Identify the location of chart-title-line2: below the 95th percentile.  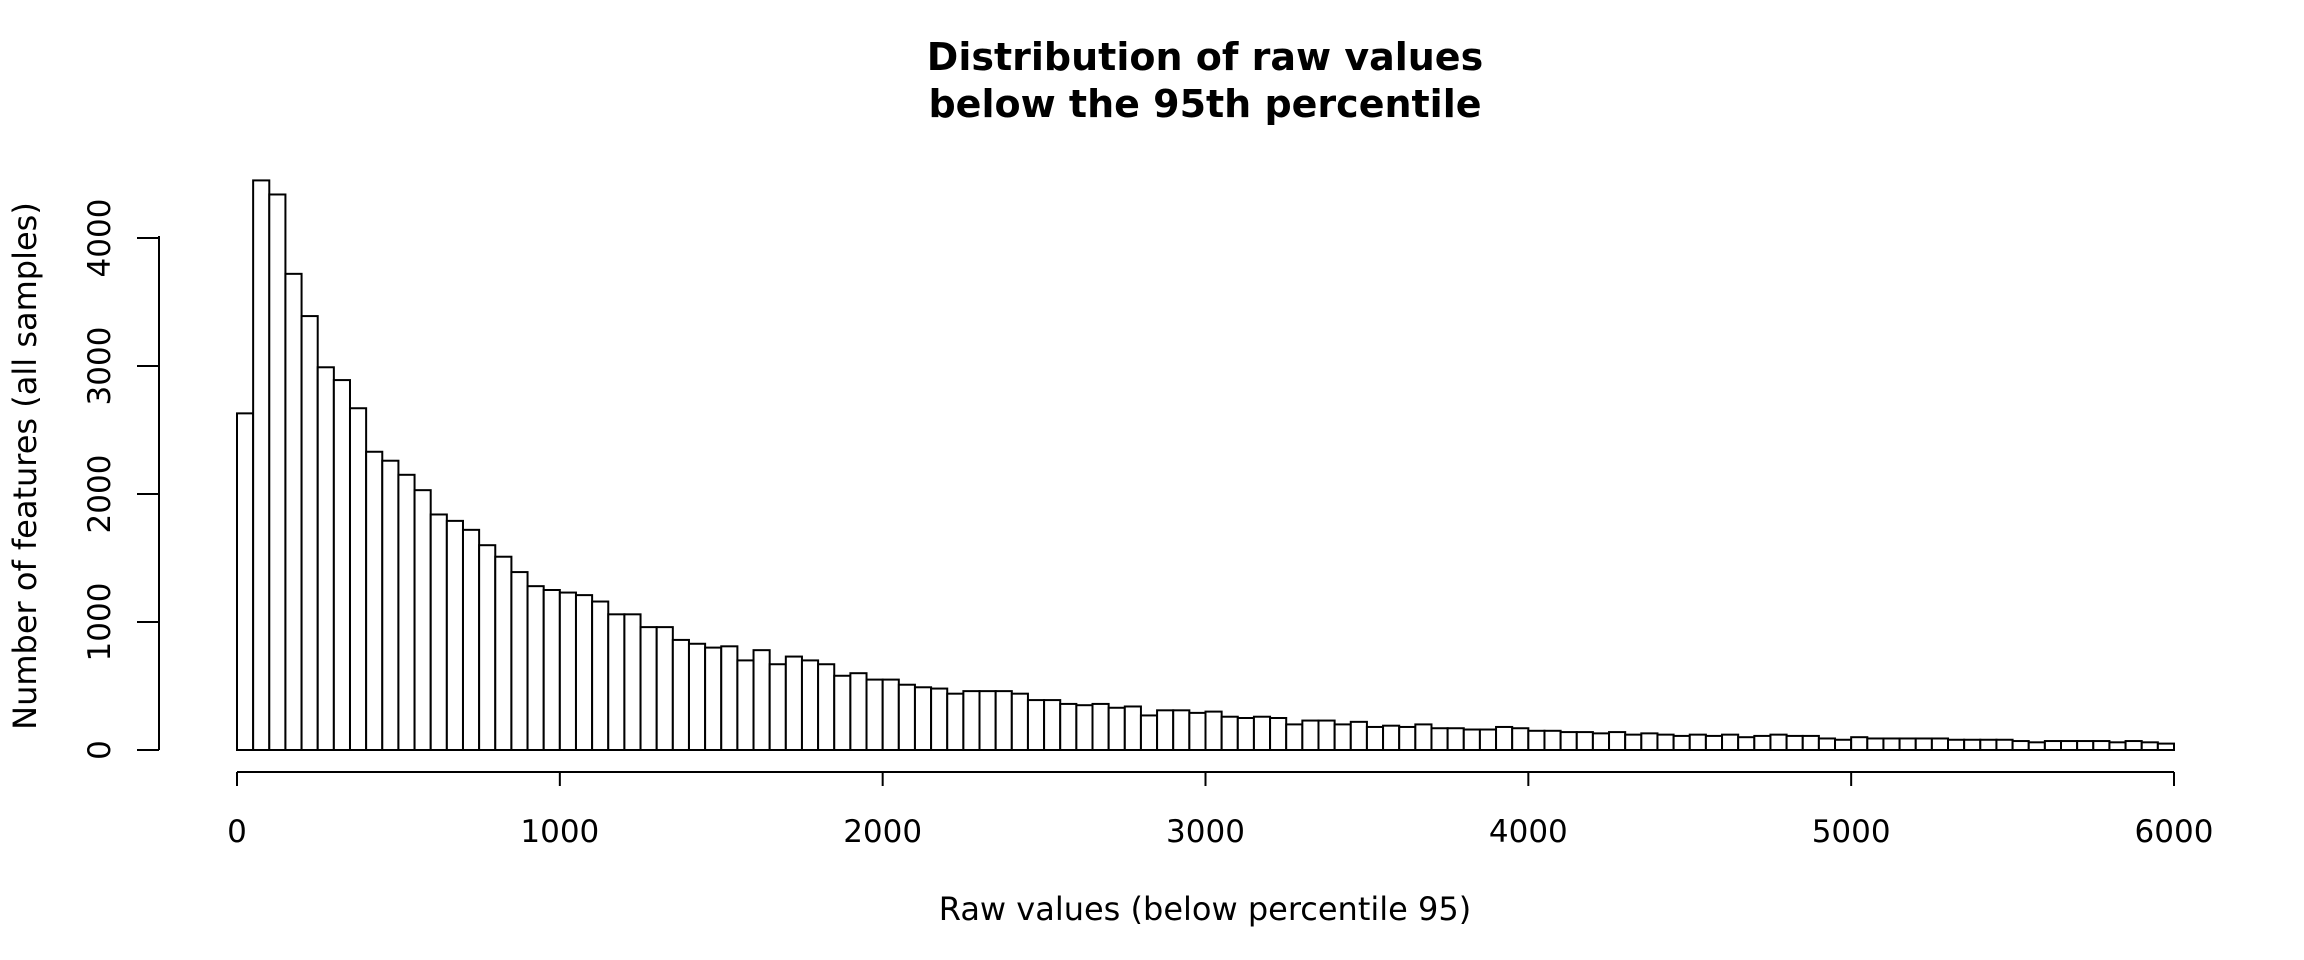
(1204, 104).